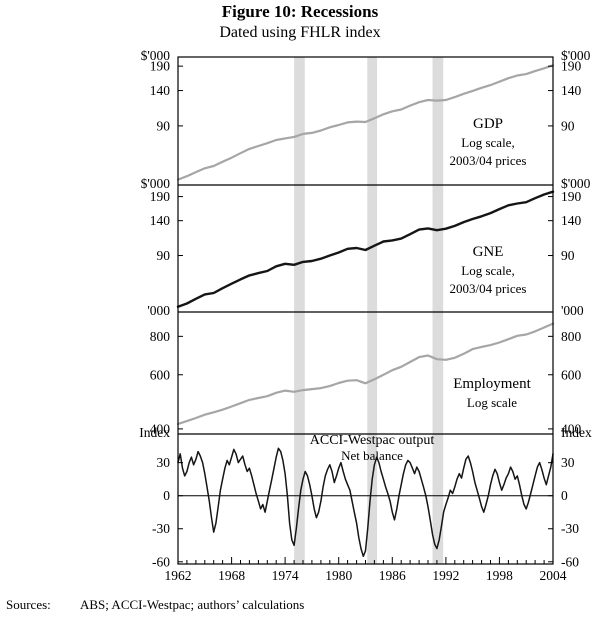 The image size is (600, 624). I want to click on sources-label: Sources:, so click(28, 604).